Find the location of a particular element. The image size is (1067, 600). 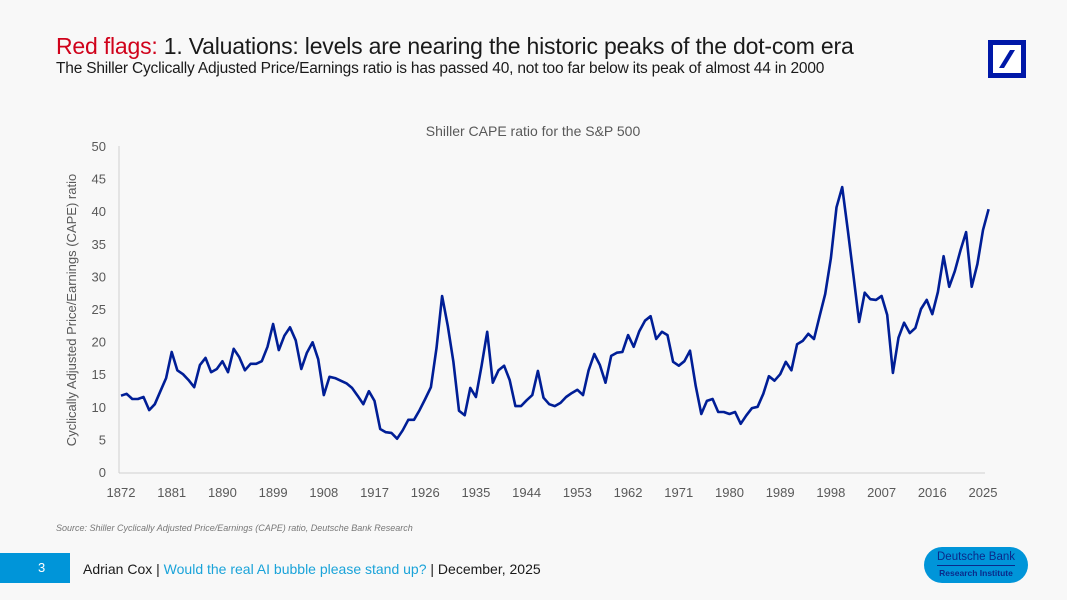

y-tick-label: 35 is located at coordinates (99, 244).